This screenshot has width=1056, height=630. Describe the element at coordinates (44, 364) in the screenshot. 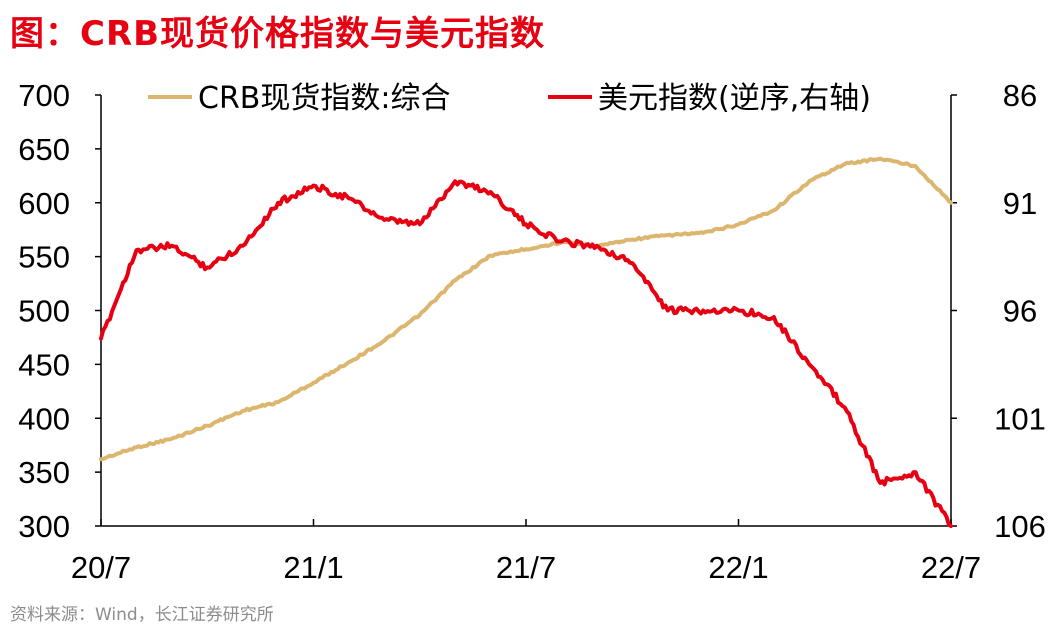

I see `left-tick-label: 450` at that location.